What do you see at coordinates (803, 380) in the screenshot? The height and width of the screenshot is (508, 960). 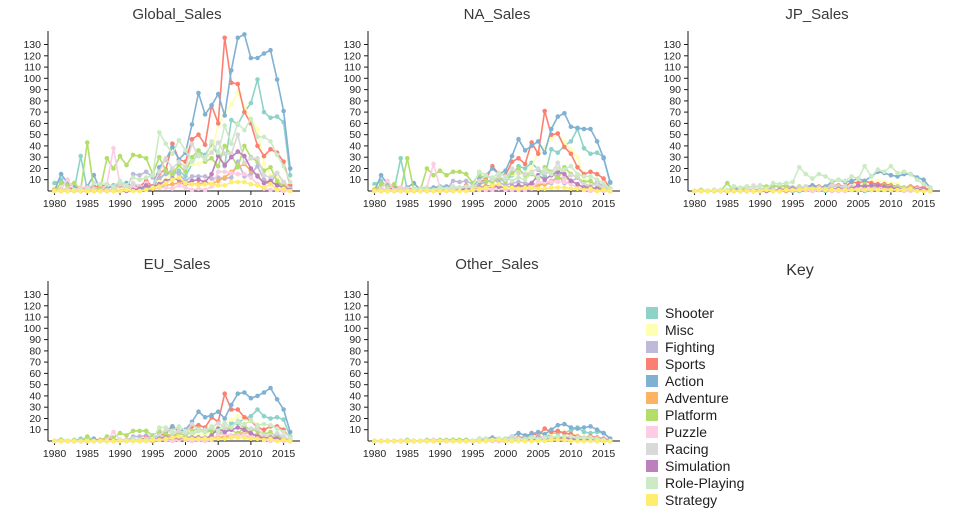 I see `legend-item-action: Action` at bounding box center [803, 380].